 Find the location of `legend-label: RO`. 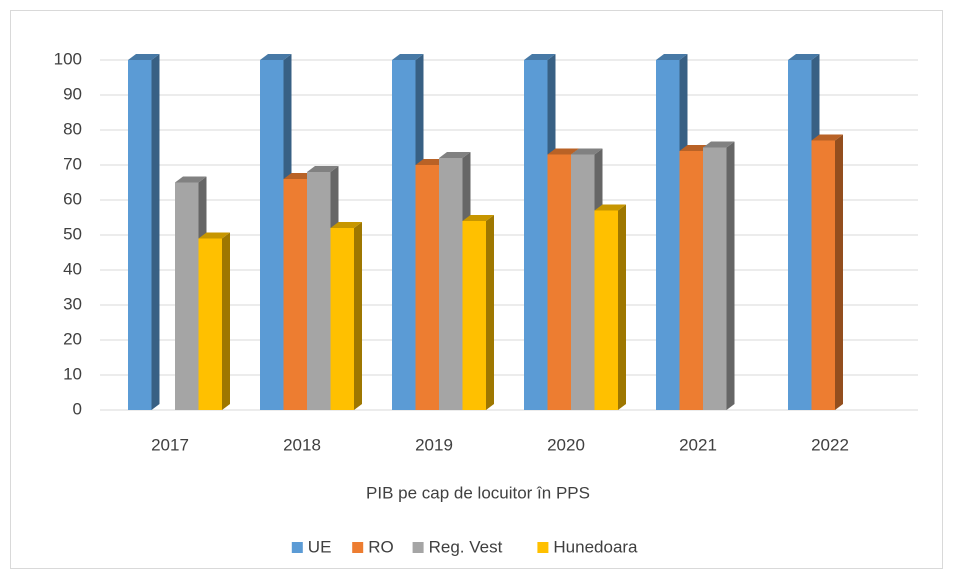

legend-label: RO is located at coordinates (381, 546).